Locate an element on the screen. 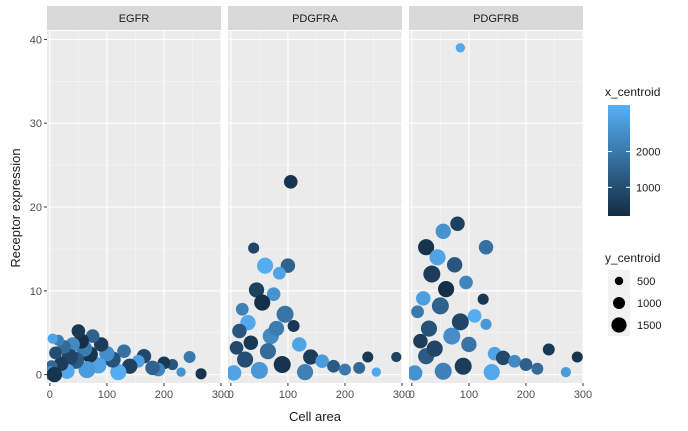  y-tick-label: 0 is located at coordinates (39, 376).